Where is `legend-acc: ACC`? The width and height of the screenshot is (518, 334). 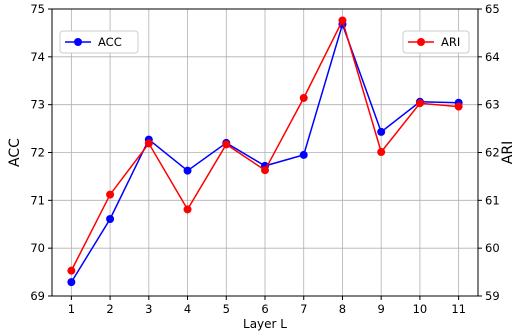
legend-acc: ACC is located at coordinates (99, 42).